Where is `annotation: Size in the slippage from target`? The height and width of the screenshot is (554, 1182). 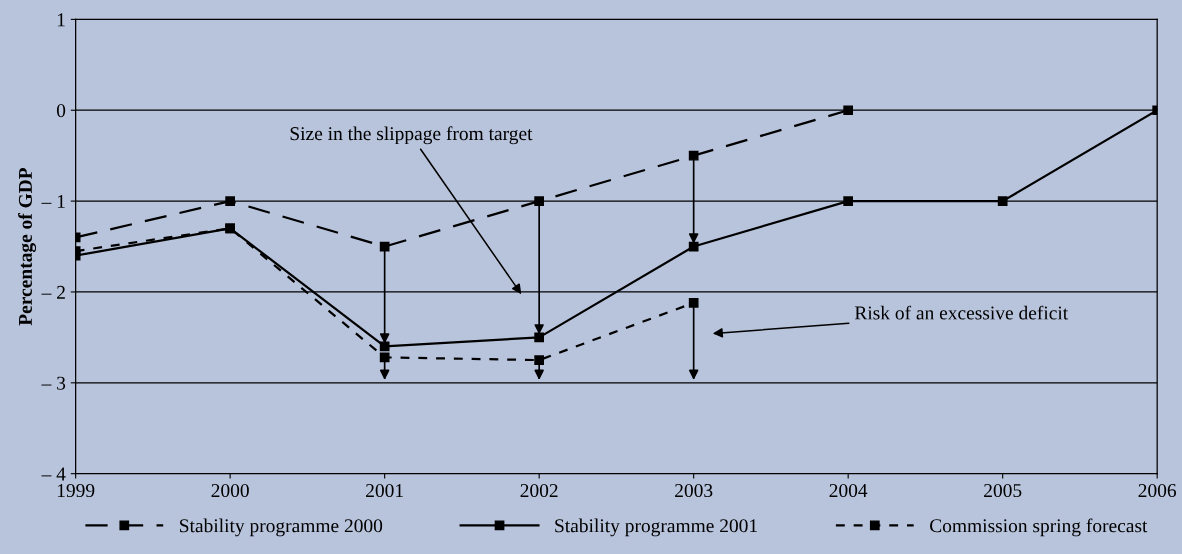 annotation: Size in the slippage from target is located at coordinates (411, 135).